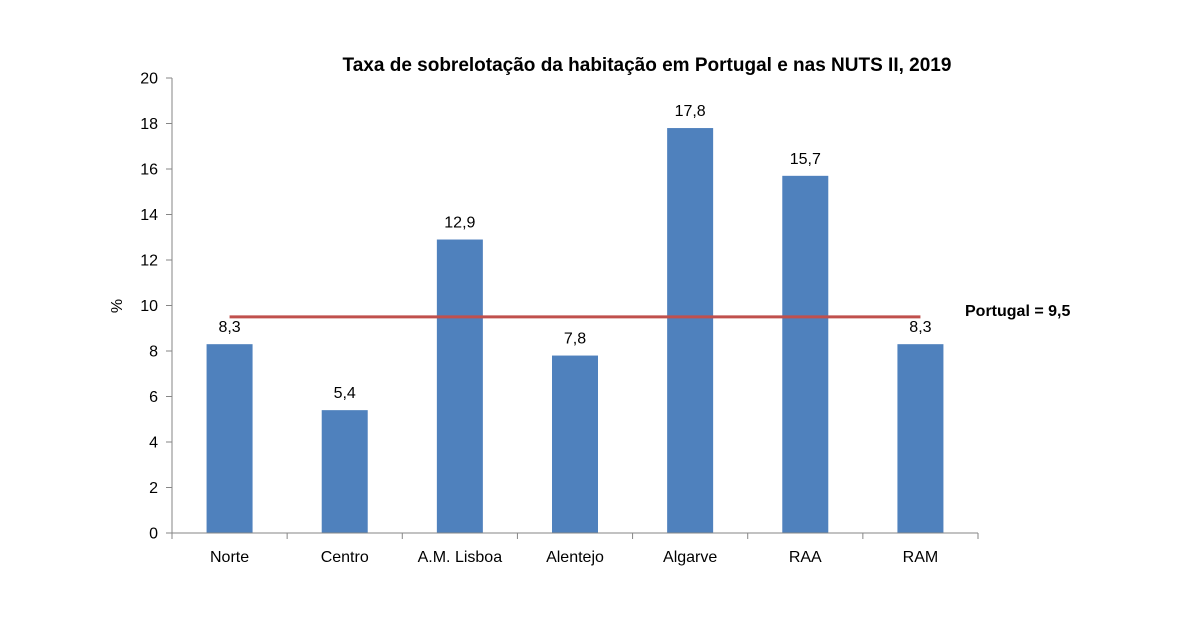 This screenshot has height=633, width=1200. I want to click on portugal-reference-label: Portugal = 9,5, so click(1017, 311).